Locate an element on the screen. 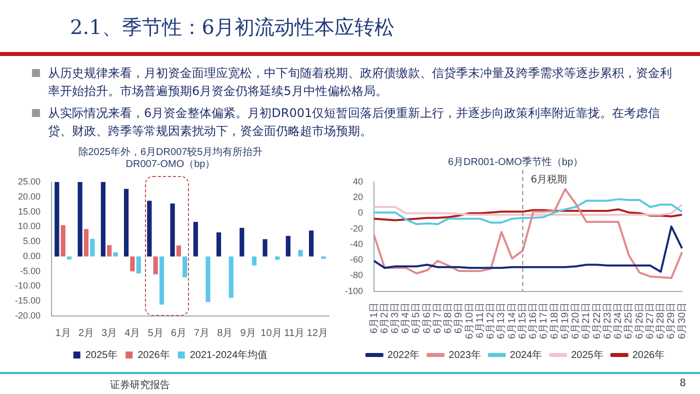 Image resolution: width=700 pixels, height=394 pixels. x-tick-label: 6月17日 is located at coordinates (544, 321).